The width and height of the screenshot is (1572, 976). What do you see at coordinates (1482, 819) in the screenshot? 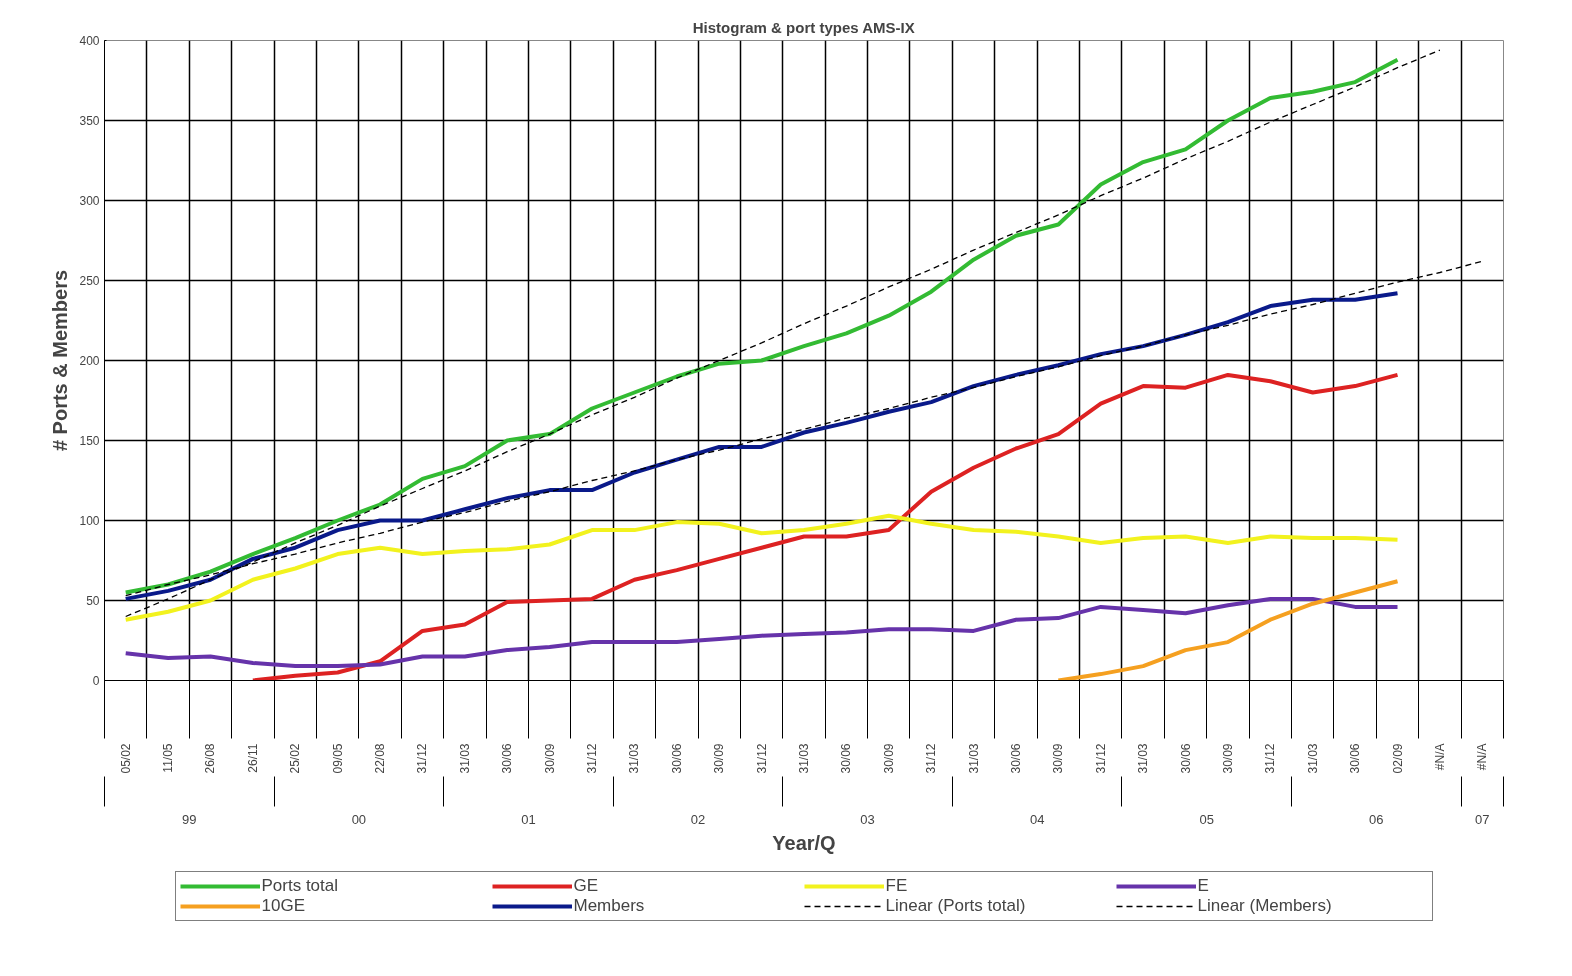
I see `text: 07` at bounding box center [1482, 819].